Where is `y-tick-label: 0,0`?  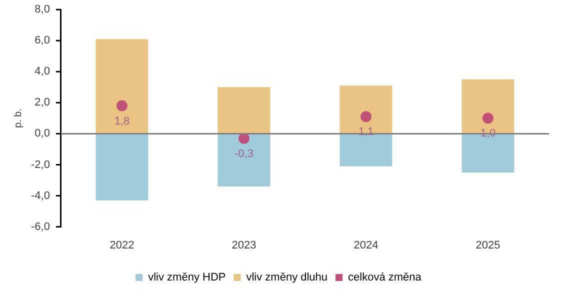
y-tick-label: 0,0 is located at coordinates (42, 134).